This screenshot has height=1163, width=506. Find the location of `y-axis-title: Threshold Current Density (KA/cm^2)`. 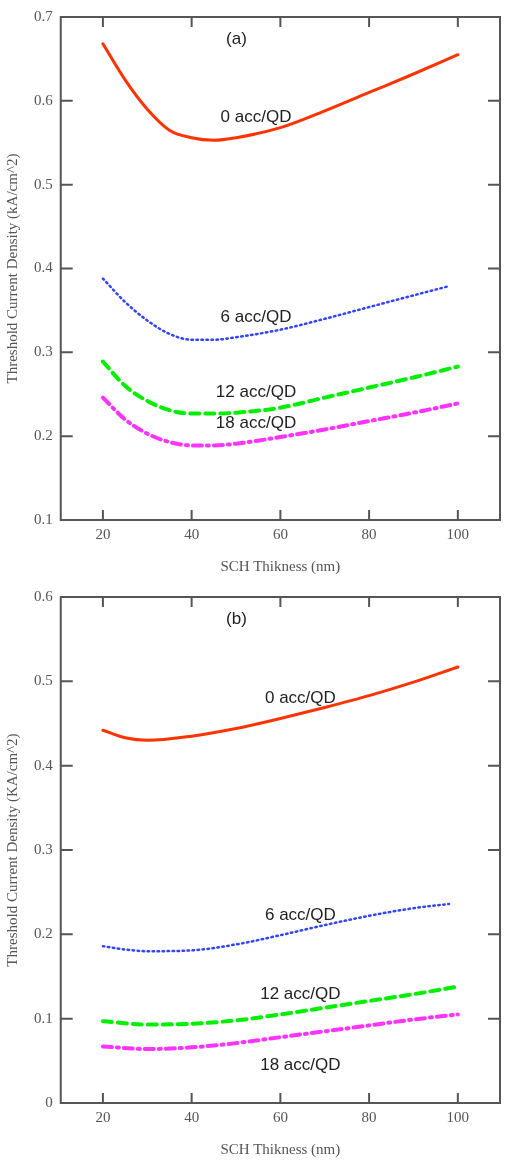

y-axis-title: Threshold Current Density (KA/cm^2) is located at coordinates (12, 850).